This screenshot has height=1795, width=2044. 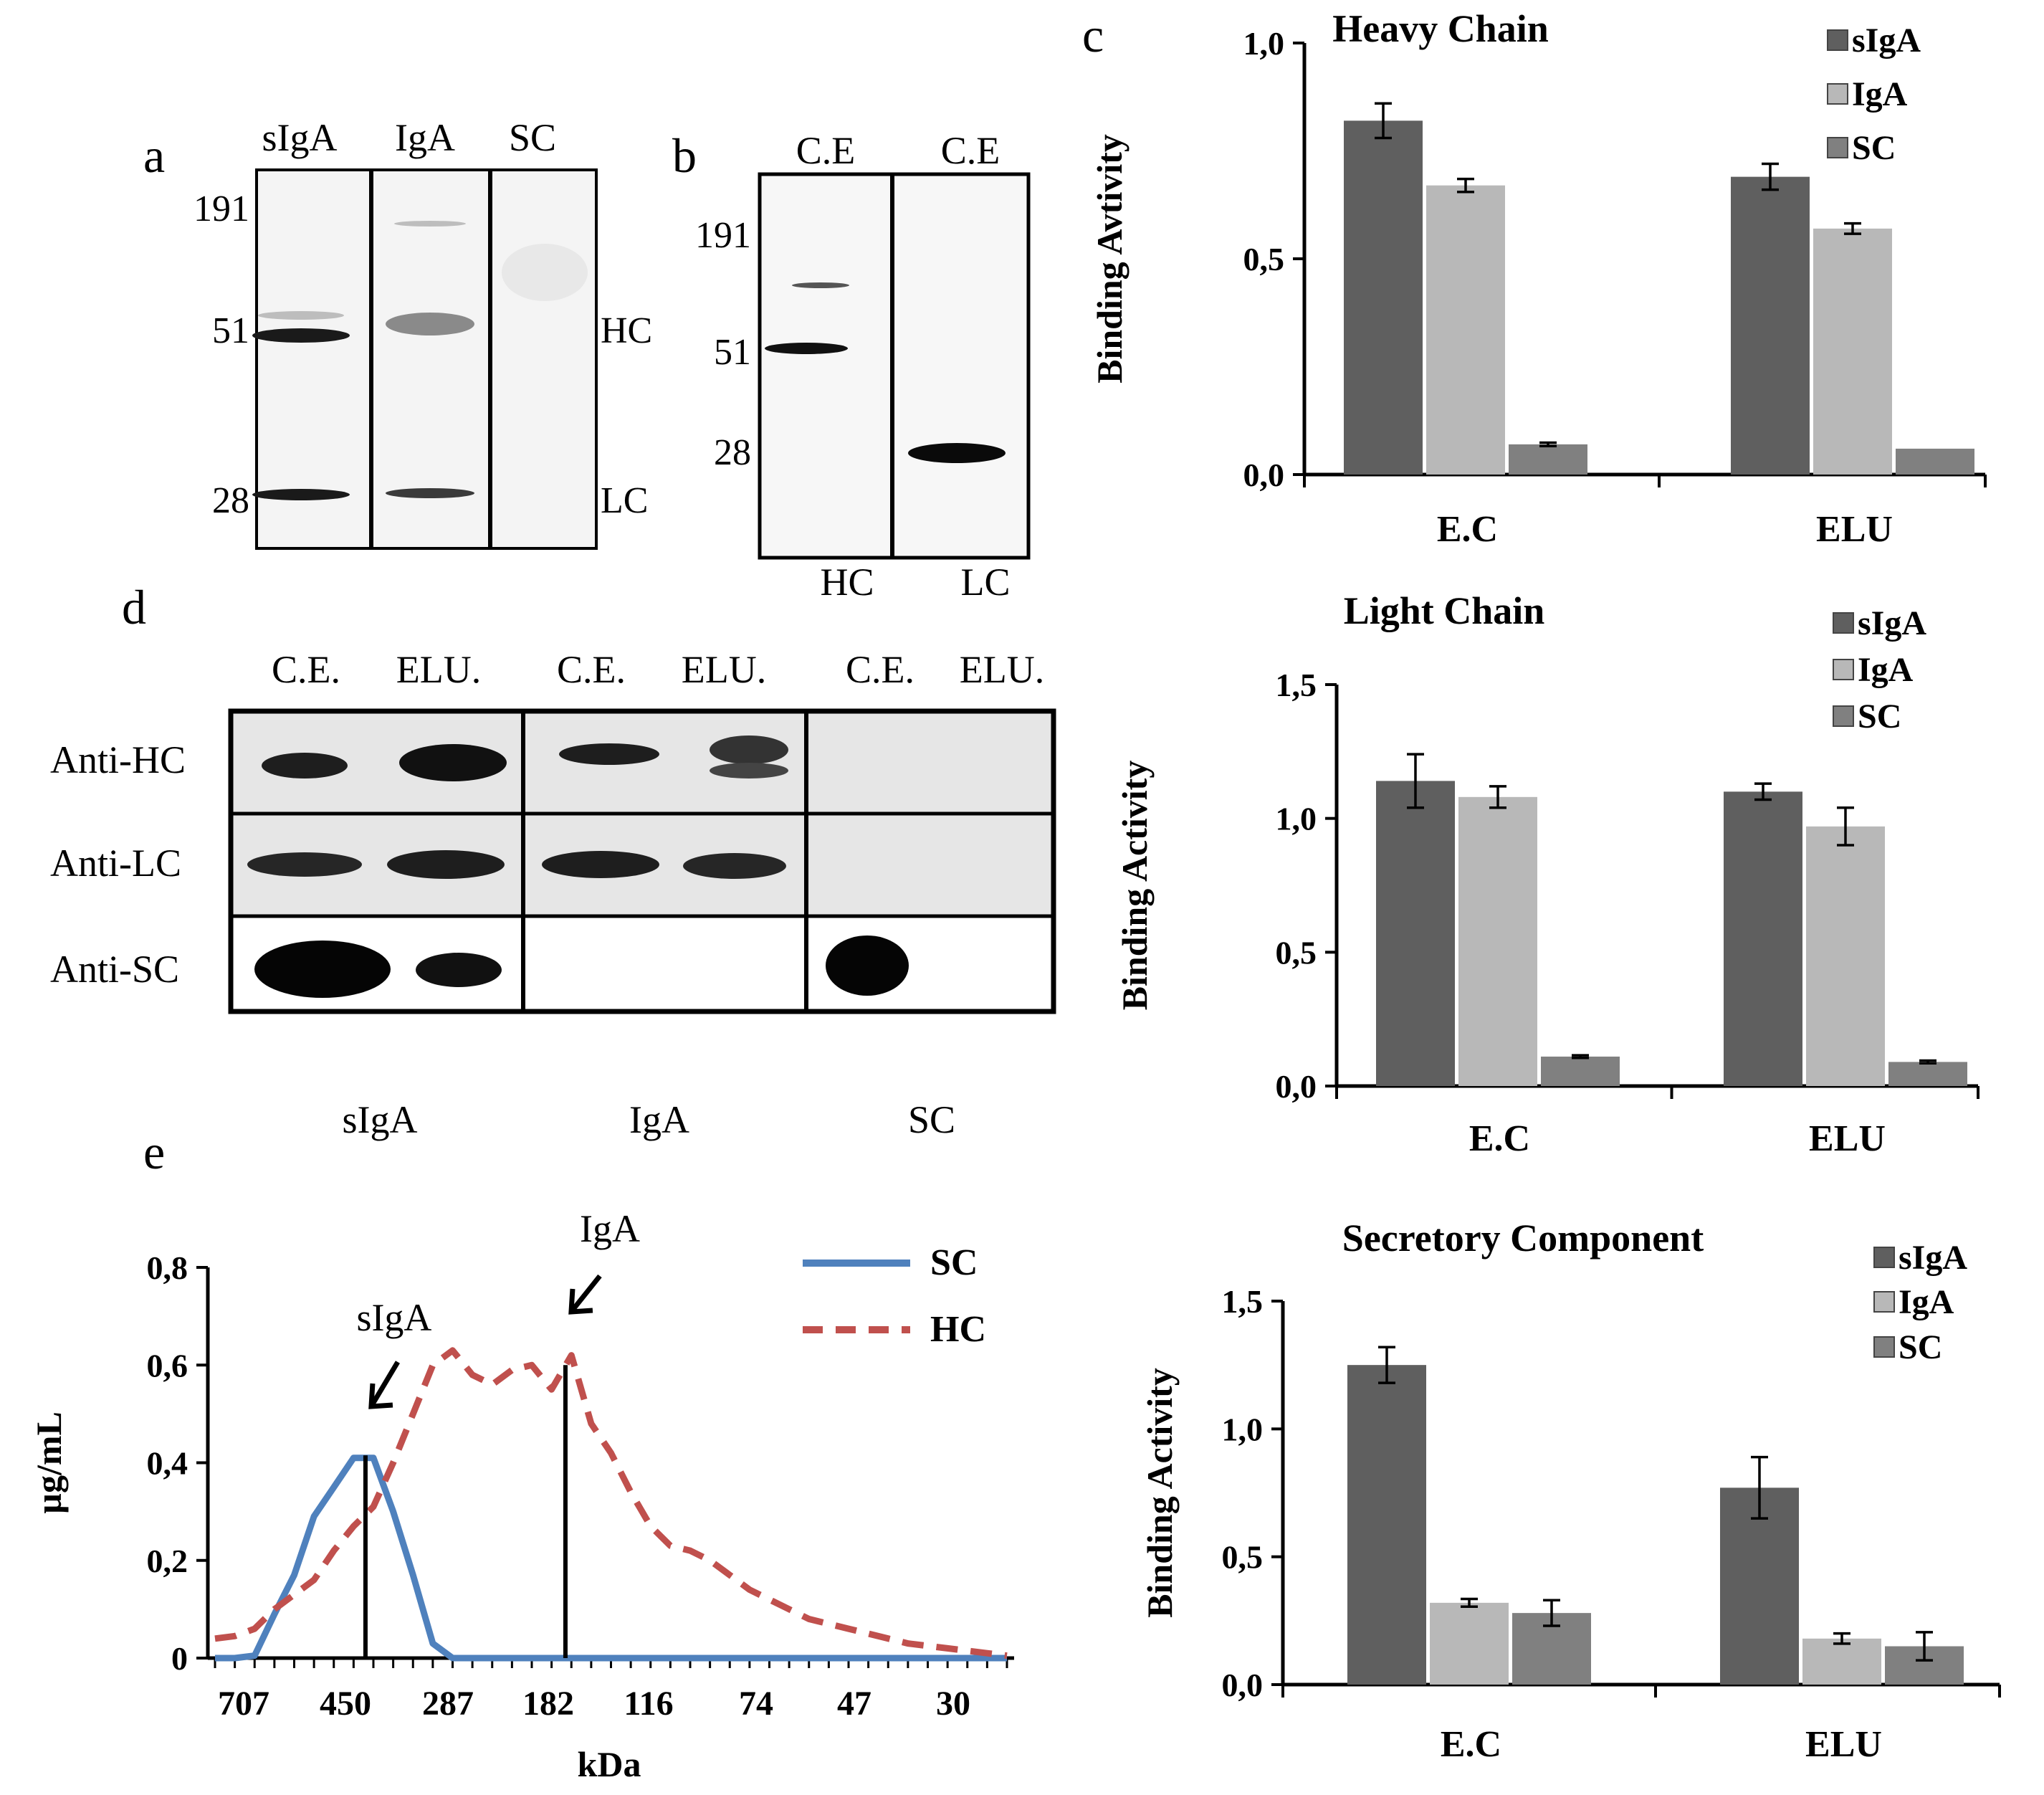 What do you see at coordinates (854, 1704) in the screenshot?
I see `x-tick-label: 47` at bounding box center [854, 1704].